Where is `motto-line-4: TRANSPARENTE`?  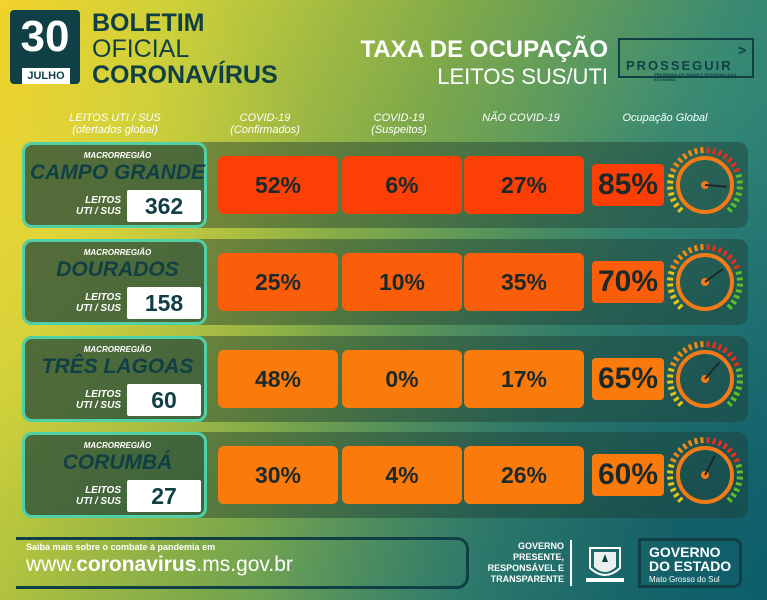
motto-line-4: TRANSPARENTE is located at coordinates (527, 579).